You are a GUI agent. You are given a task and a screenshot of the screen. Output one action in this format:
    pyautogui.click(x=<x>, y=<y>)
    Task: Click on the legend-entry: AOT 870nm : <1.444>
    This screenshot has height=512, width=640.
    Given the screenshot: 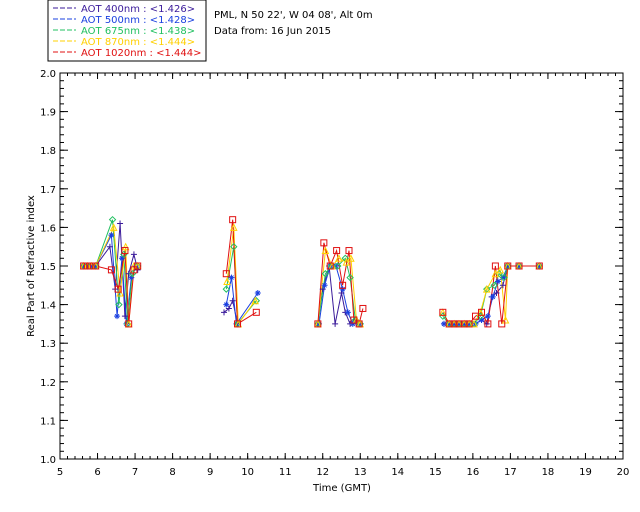 What is the action you would take?
    pyautogui.click(x=138, y=42)
    